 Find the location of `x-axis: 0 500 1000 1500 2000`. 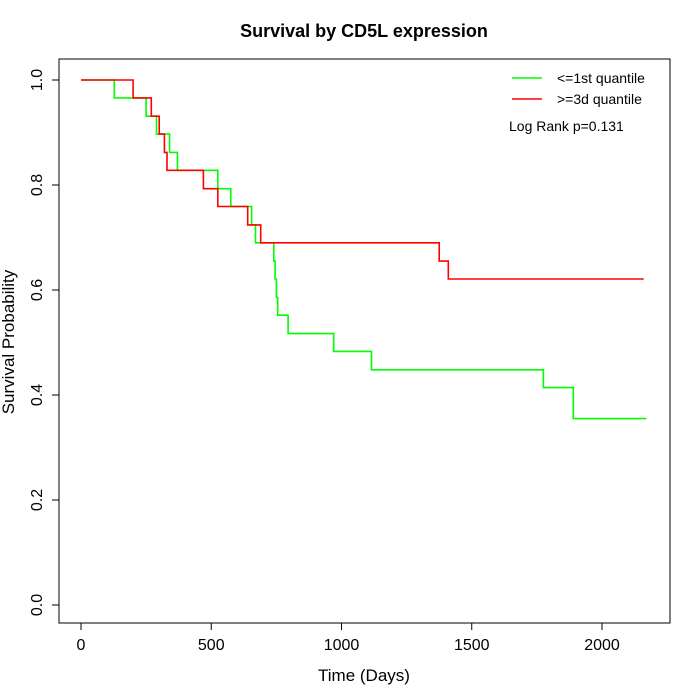

x-axis: 0 500 1000 1500 2000 is located at coordinates (348, 638).